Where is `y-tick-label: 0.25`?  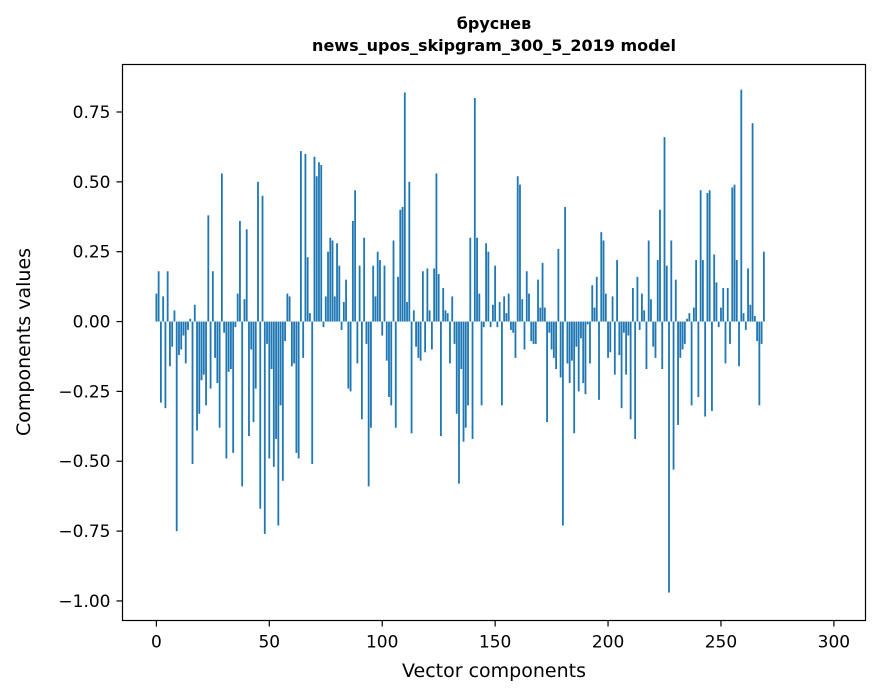
y-tick-label: 0.25 is located at coordinates (92, 253).